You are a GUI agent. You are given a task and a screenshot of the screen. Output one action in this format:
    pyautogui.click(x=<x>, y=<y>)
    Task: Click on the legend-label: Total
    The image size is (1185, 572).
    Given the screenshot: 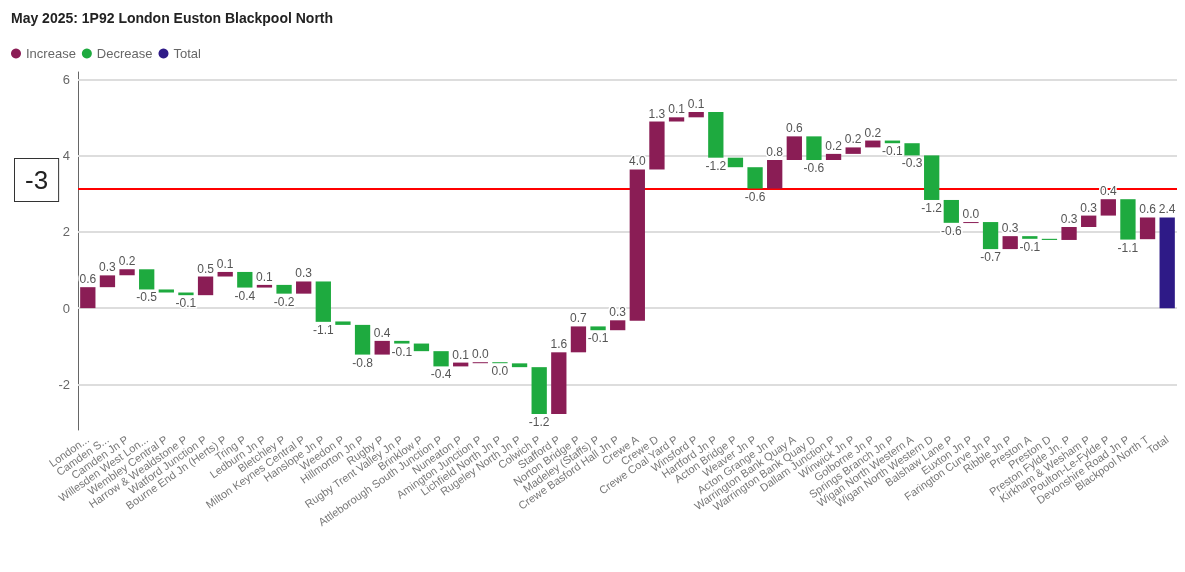 What is the action you would take?
    pyautogui.click(x=187, y=53)
    